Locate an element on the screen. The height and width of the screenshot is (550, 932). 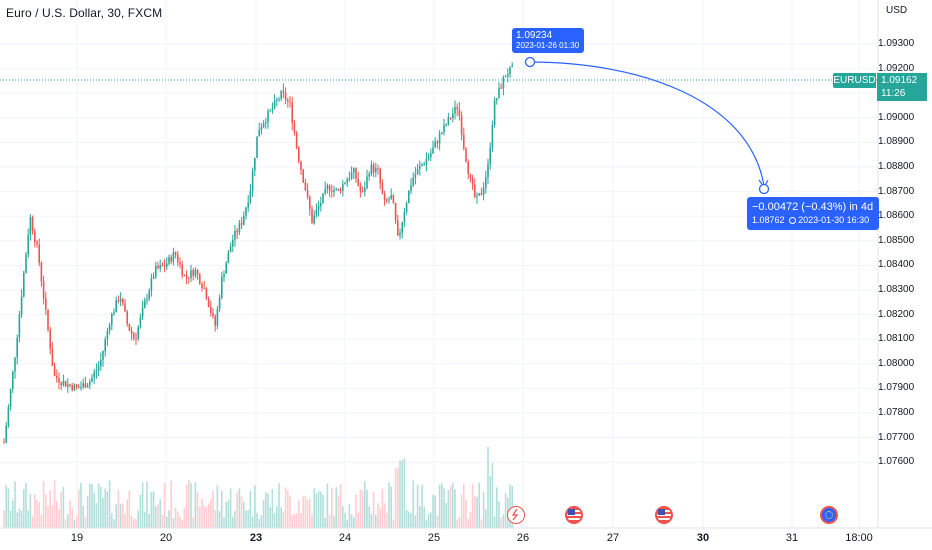
bar-countdown: 11:26 is located at coordinates (893, 93).